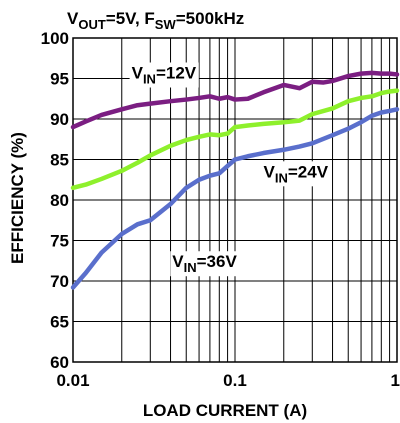 The width and height of the screenshot is (400, 423). I want to click on y-axis-label: EFFICIENCY (%), so click(17, 198).